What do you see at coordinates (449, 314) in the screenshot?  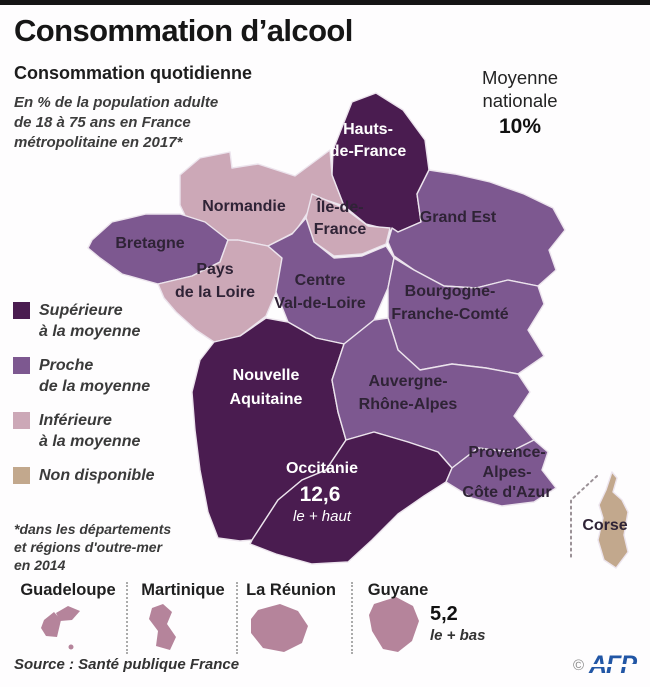 I see `region-label-bourgogne-franche-comte: Franche-Comté` at bounding box center [449, 314].